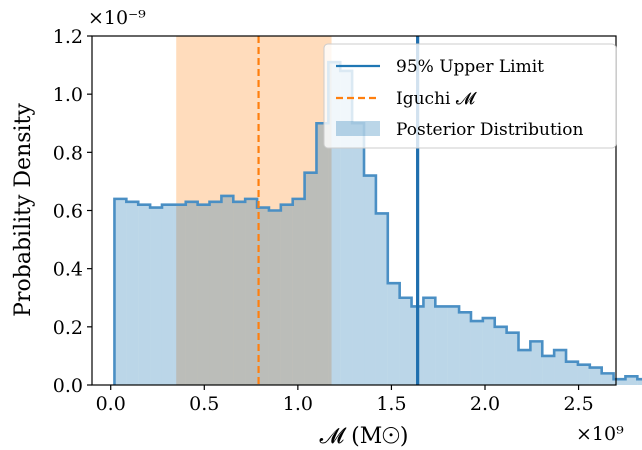 This screenshot has height=450, width=642. Describe the element at coordinates (489, 130) in the screenshot. I see `legend-label-posterior: Posterior Distribution` at that location.